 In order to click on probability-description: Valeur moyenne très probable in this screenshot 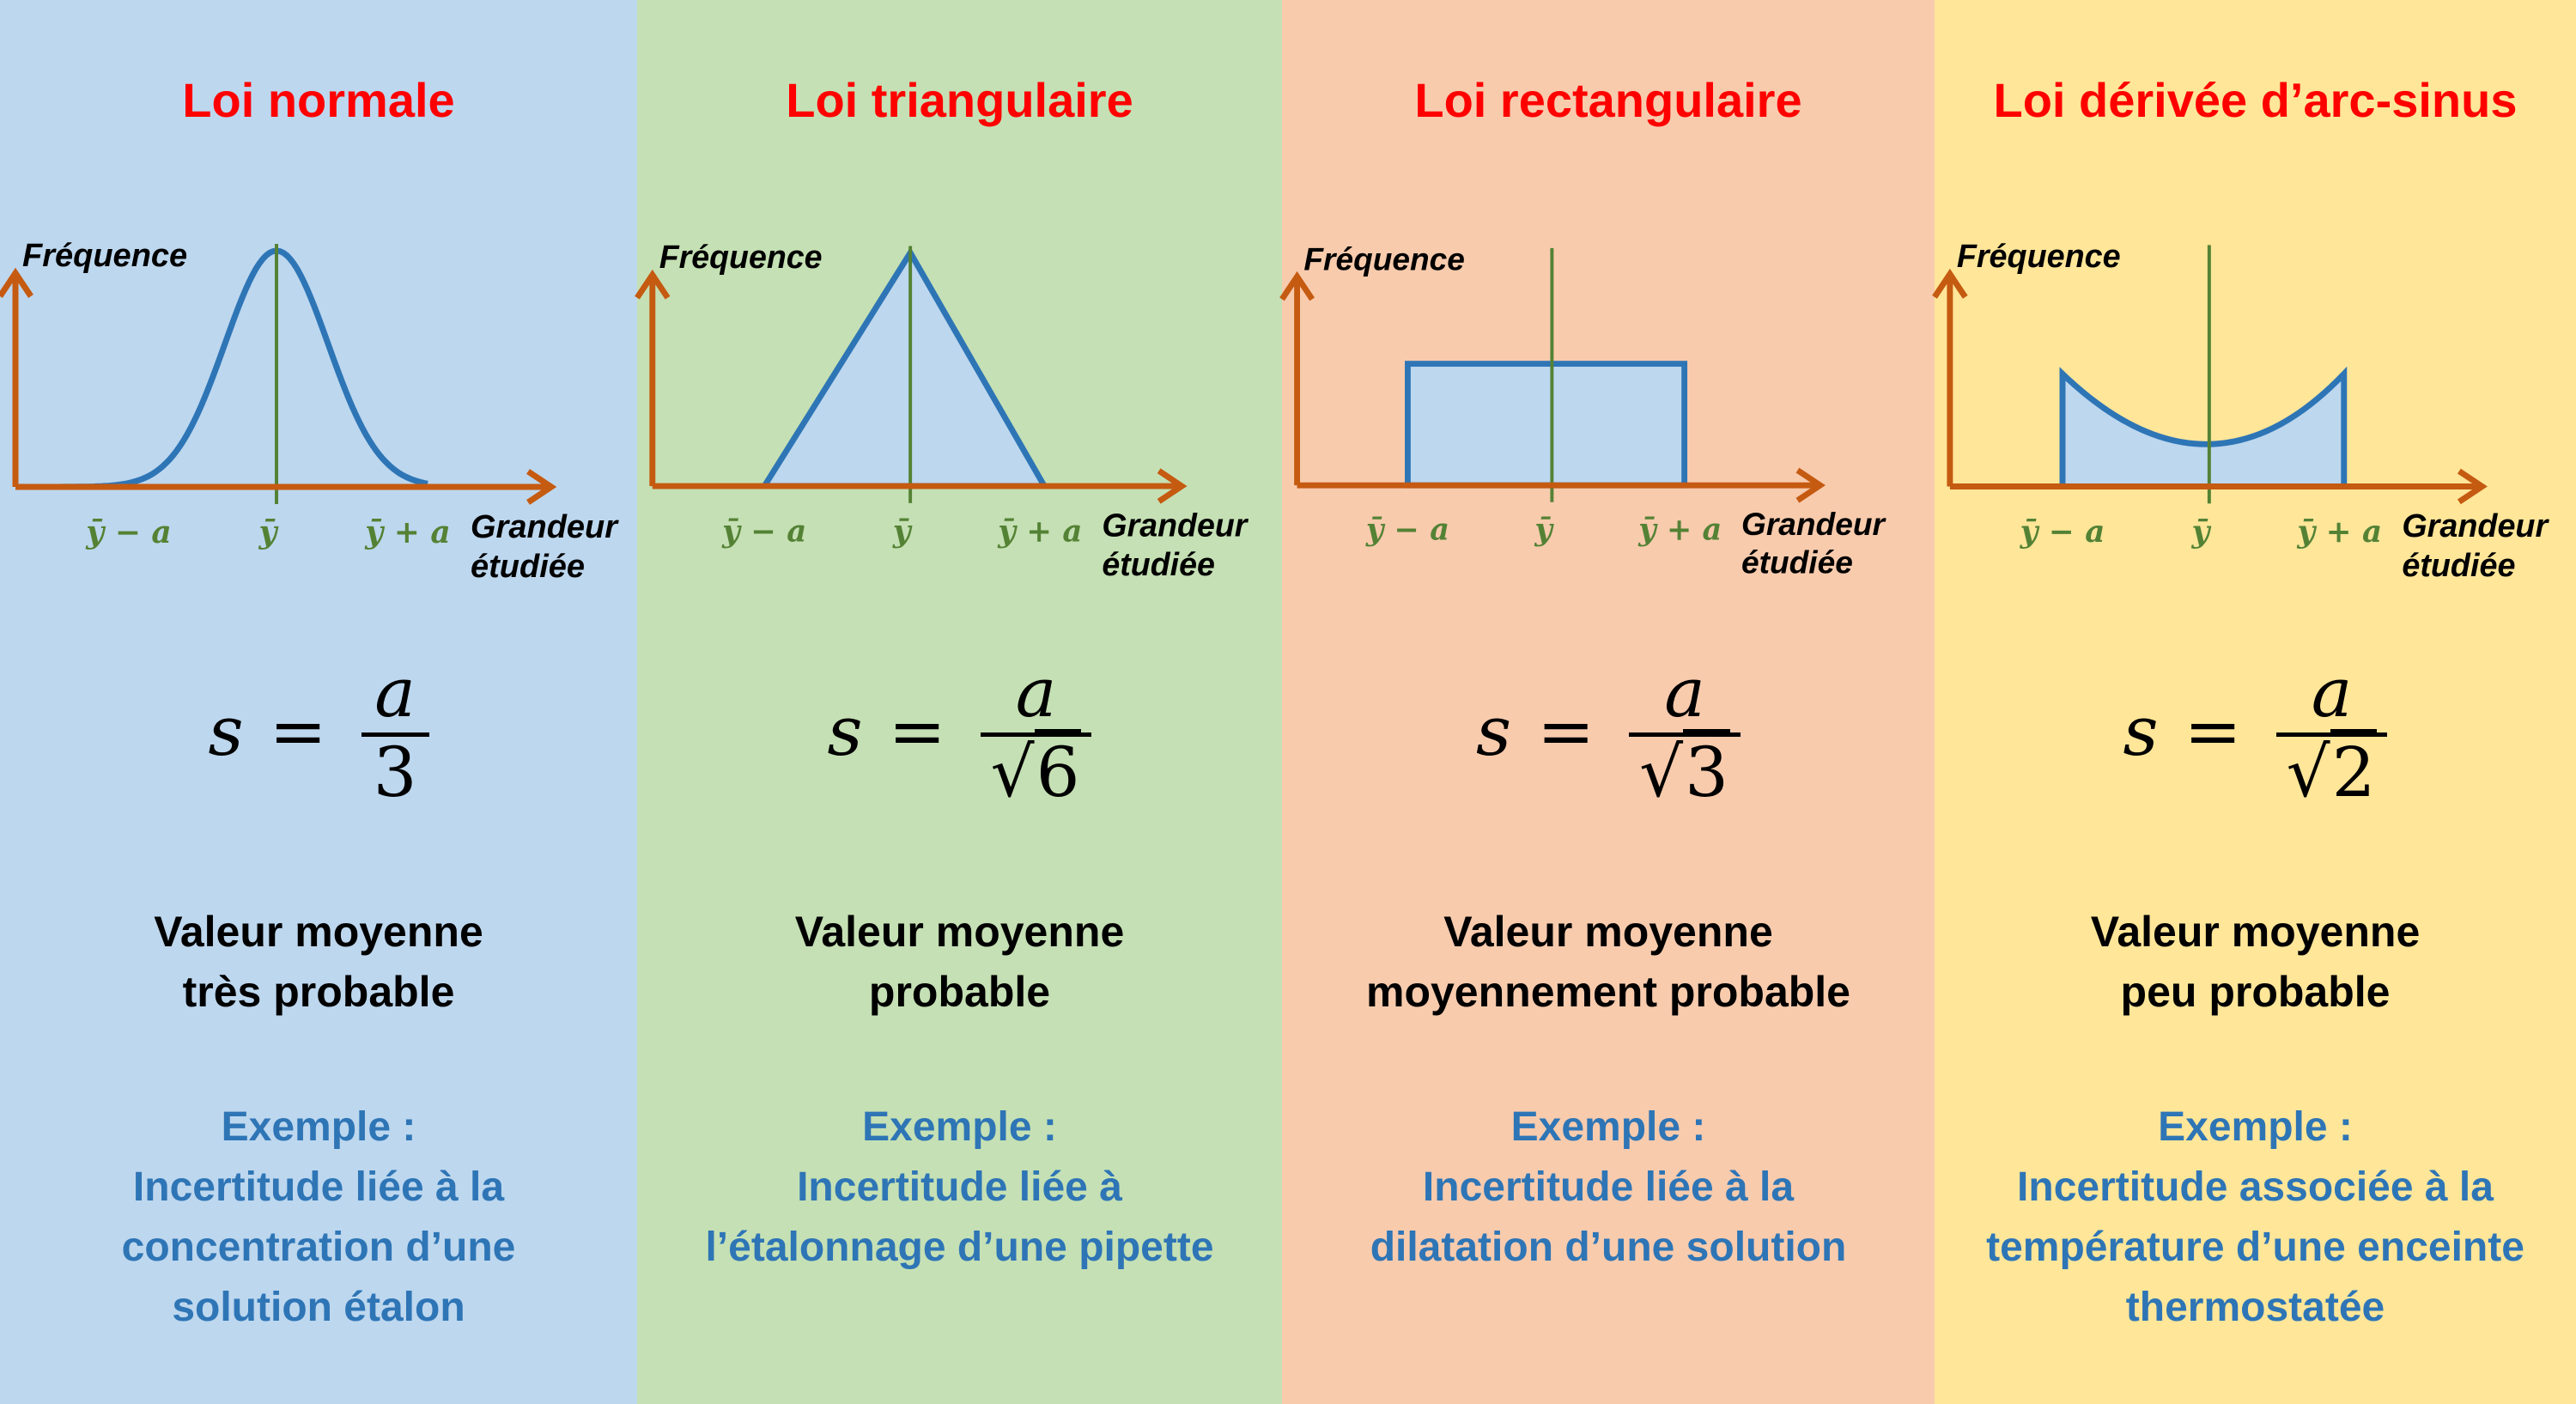, I will do `click(318, 962)`.